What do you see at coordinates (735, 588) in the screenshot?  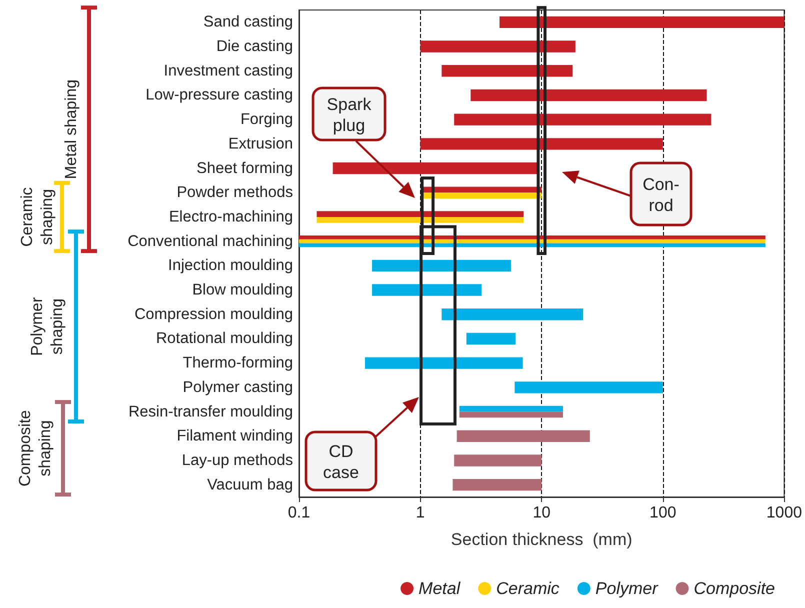 I see `legend-label: Composite` at bounding box center [735, 588].